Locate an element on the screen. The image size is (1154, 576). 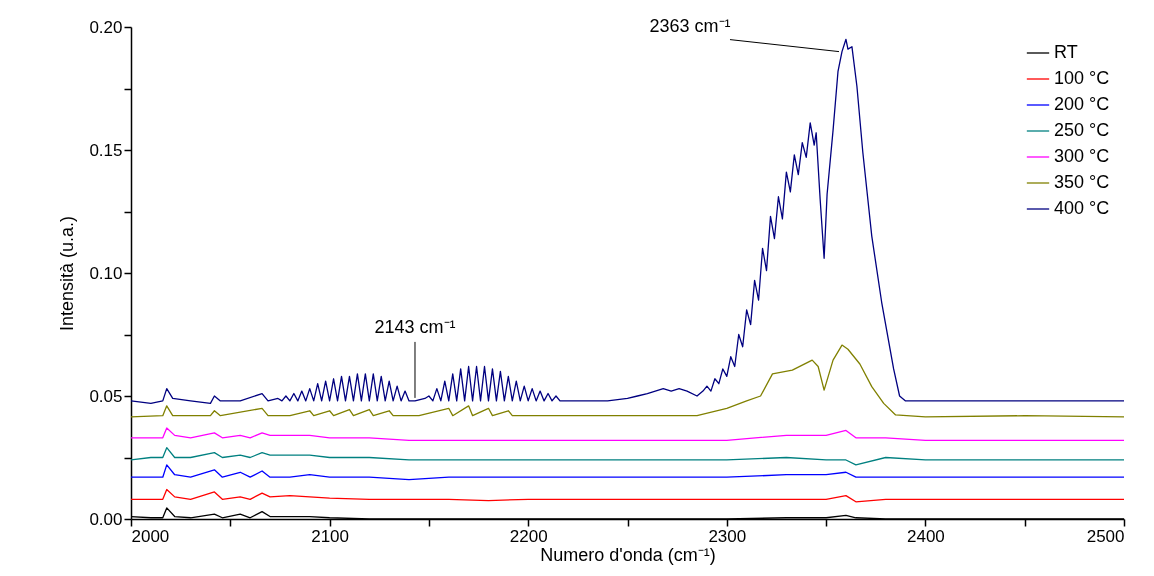
y-tick-label: 0.20 is located at coordinates (106, 27).